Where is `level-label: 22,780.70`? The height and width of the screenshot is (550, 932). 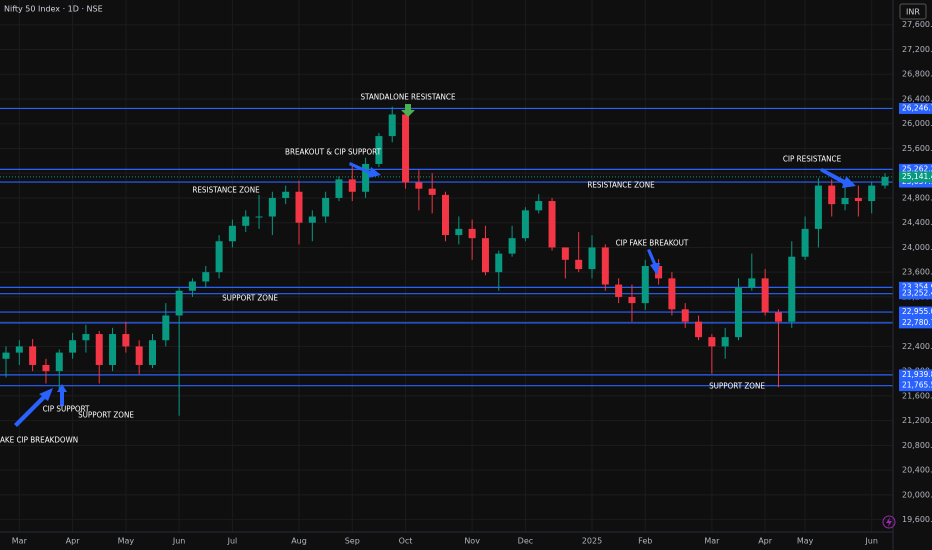
level-label: 22,780.70 is located at coordinates (917, 322).